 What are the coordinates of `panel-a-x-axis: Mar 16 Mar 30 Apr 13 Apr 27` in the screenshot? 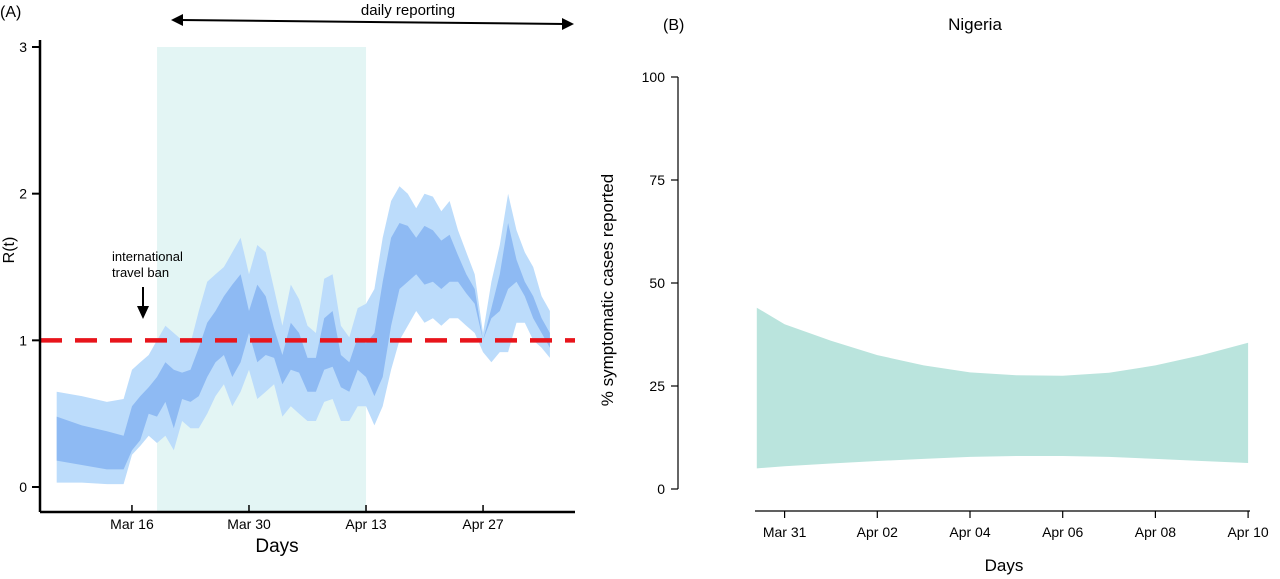 It's located at (307, 518).